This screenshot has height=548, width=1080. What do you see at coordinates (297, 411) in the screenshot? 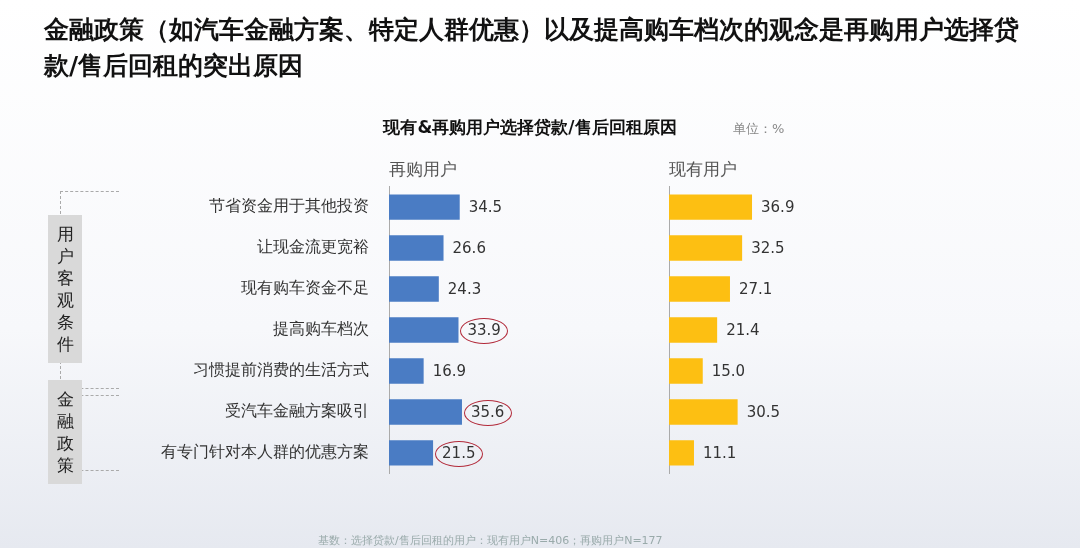
I see `y-tick-label: 受汽车金融方案吸引` at bounding box center [297, 411].